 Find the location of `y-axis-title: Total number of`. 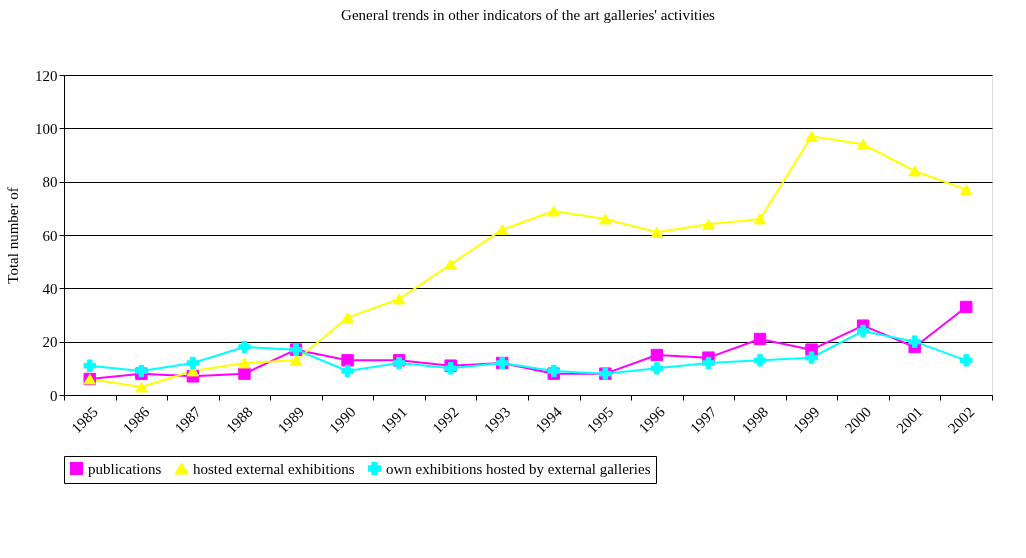

y-axis-title: Total number of is located at coordinates (13, 235).